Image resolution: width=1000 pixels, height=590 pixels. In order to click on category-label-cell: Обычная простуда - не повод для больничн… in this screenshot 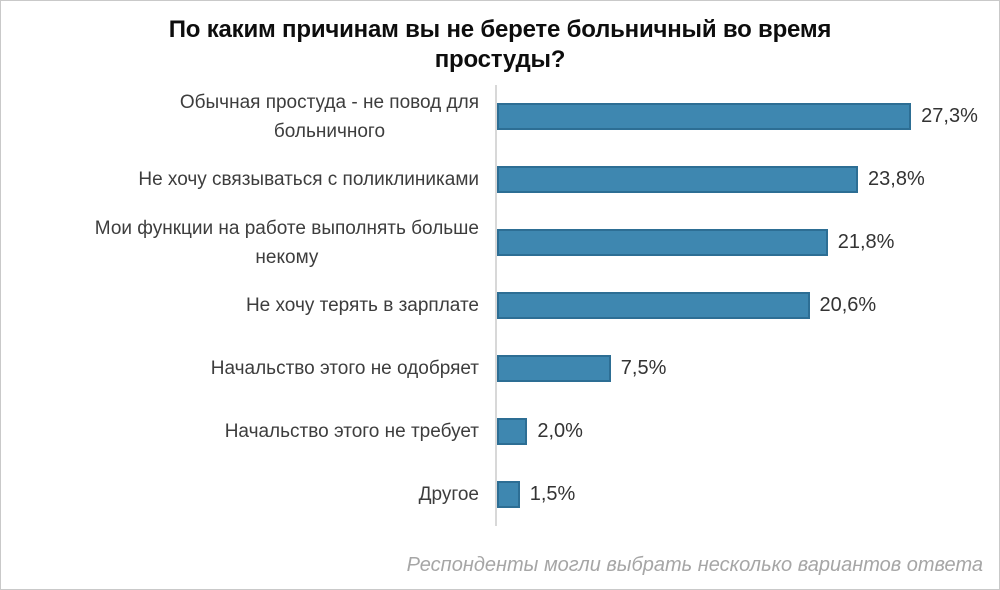, I will do `click(248, 116)`.